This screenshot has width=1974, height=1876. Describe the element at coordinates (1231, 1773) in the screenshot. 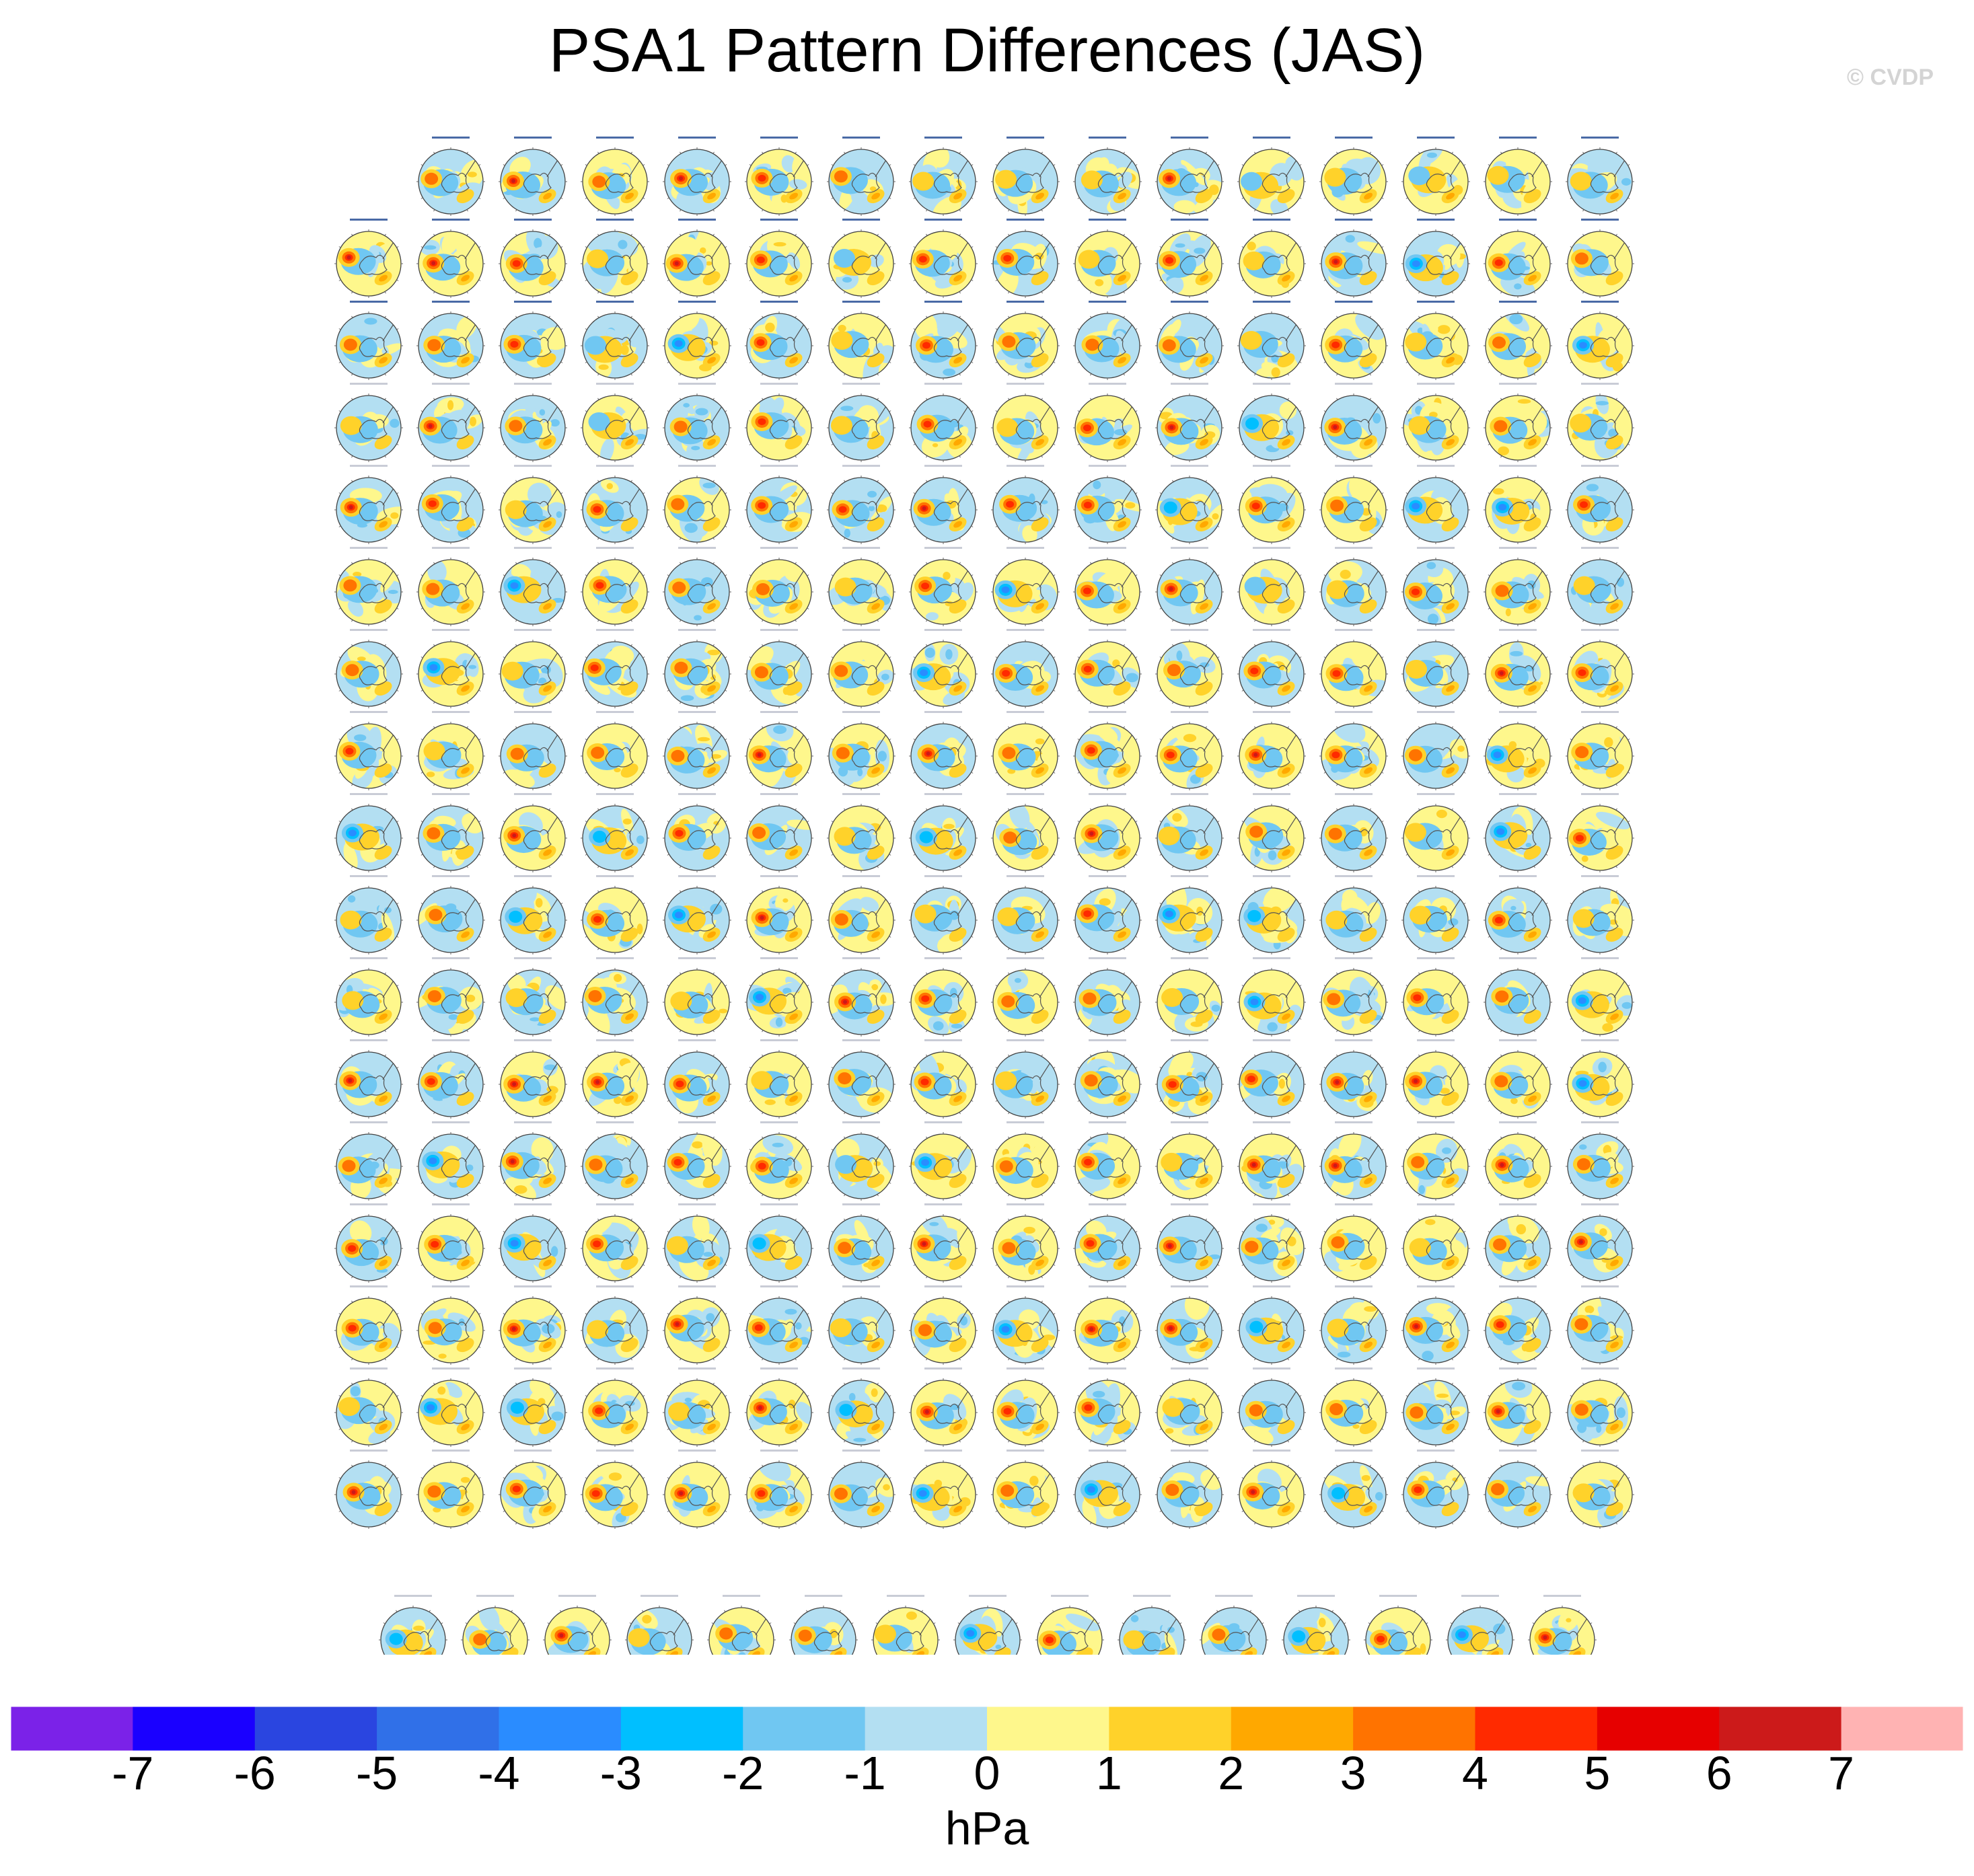

I see `colorbar-tick-label: 2` at that location.